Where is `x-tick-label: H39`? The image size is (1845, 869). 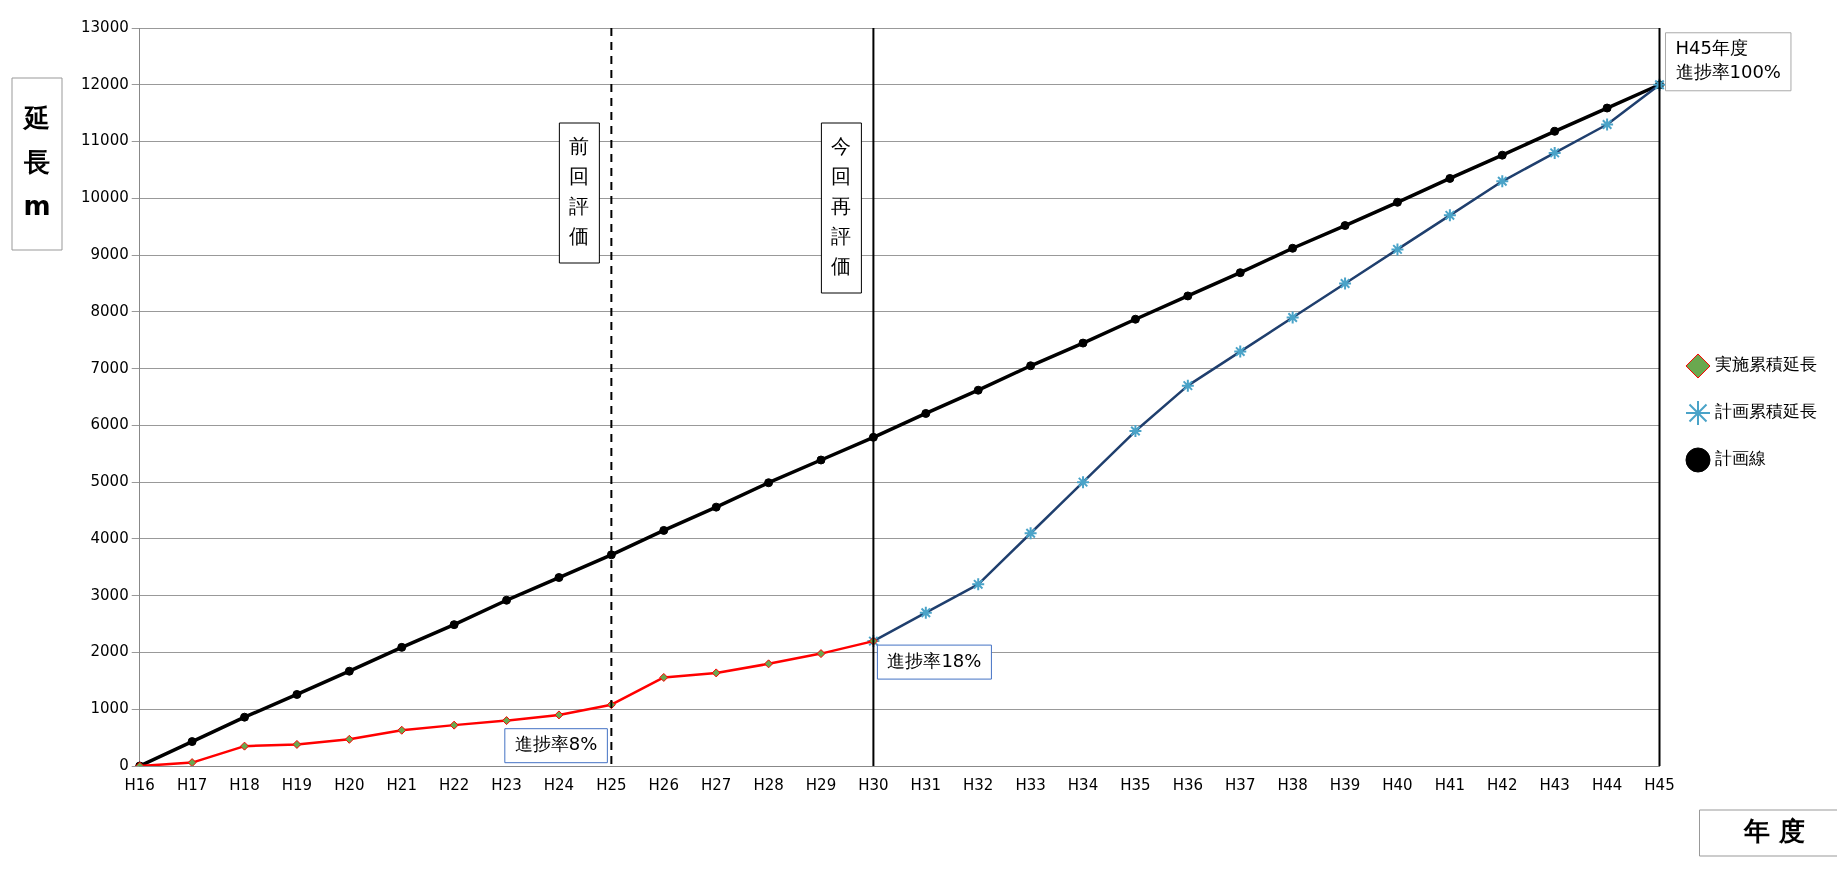
x-tick-label: H39 is located at coordinates (1345, 784).